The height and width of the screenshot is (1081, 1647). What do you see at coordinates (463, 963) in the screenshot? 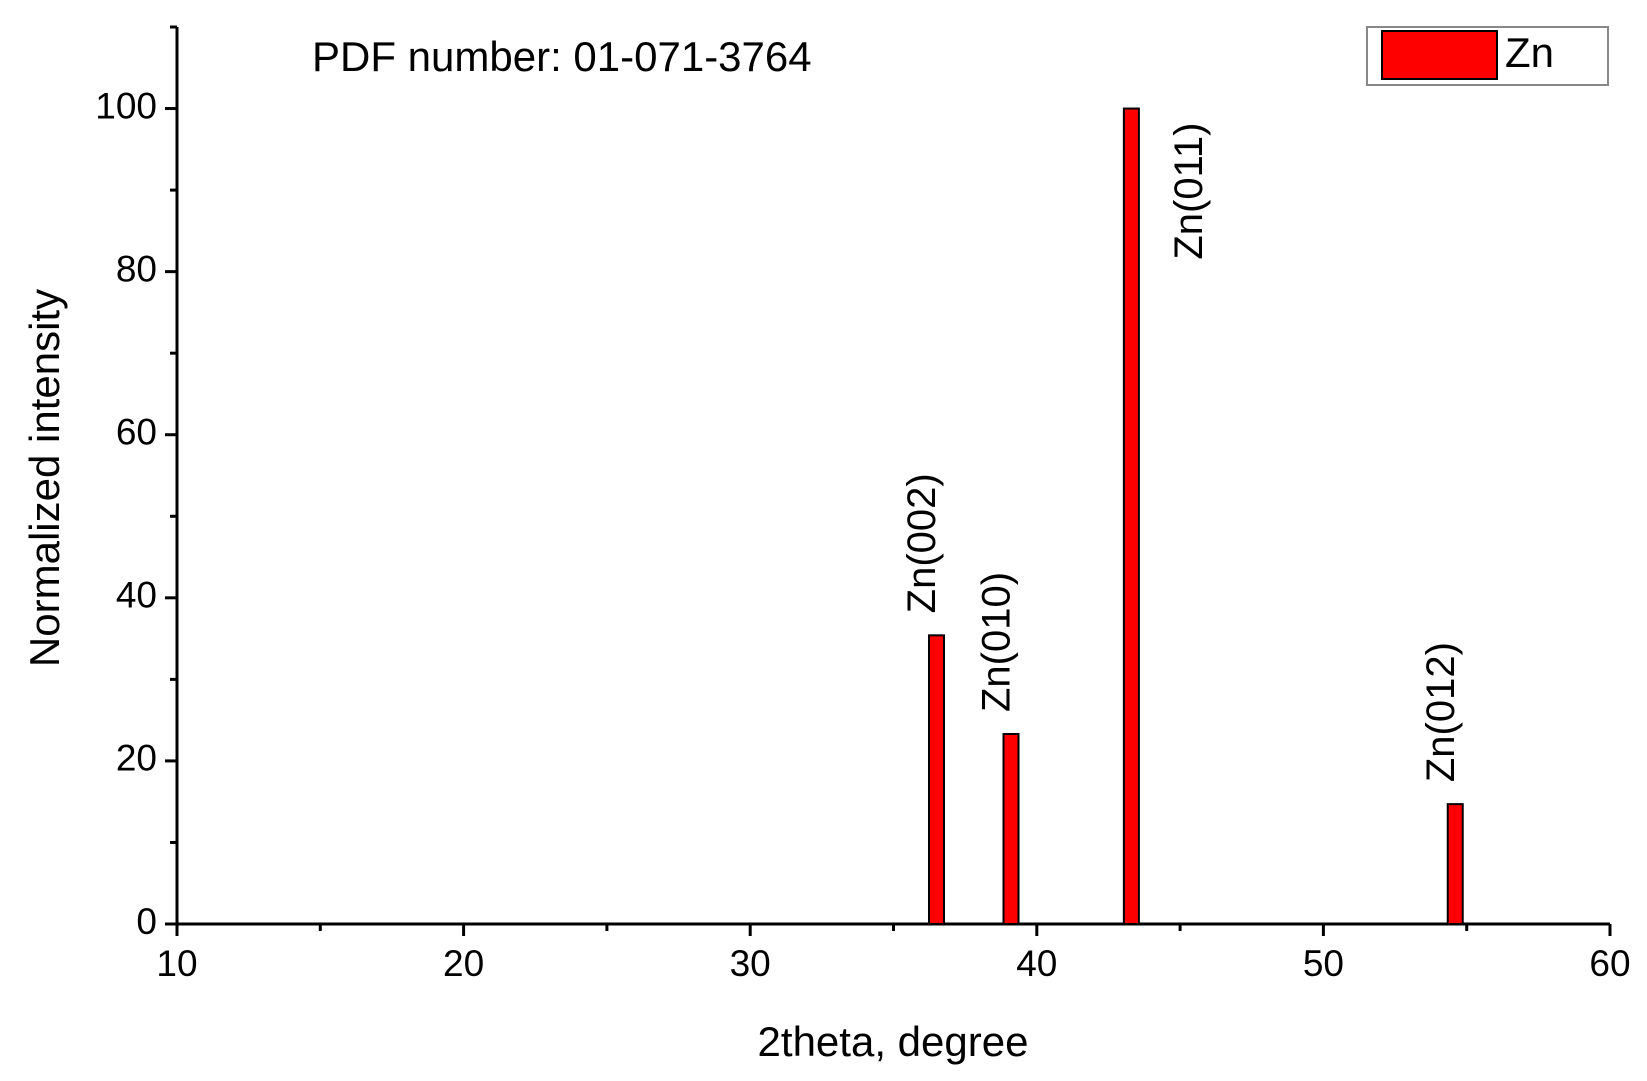
I see `x-tick-label: 20` at bounding box center [463, 963].